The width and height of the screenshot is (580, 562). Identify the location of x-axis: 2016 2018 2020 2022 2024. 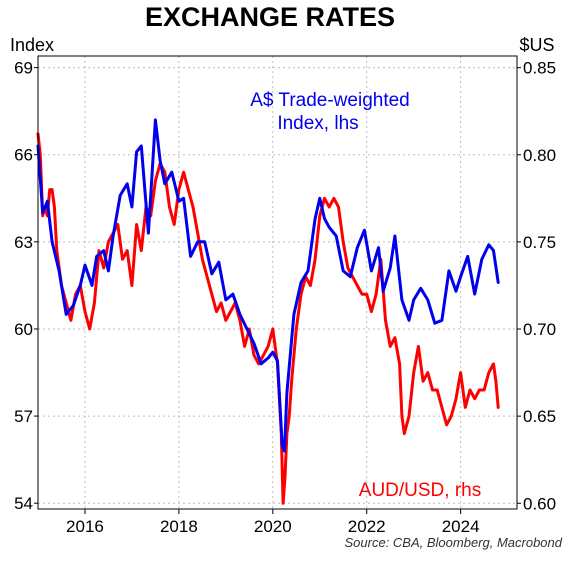
(273, 522).